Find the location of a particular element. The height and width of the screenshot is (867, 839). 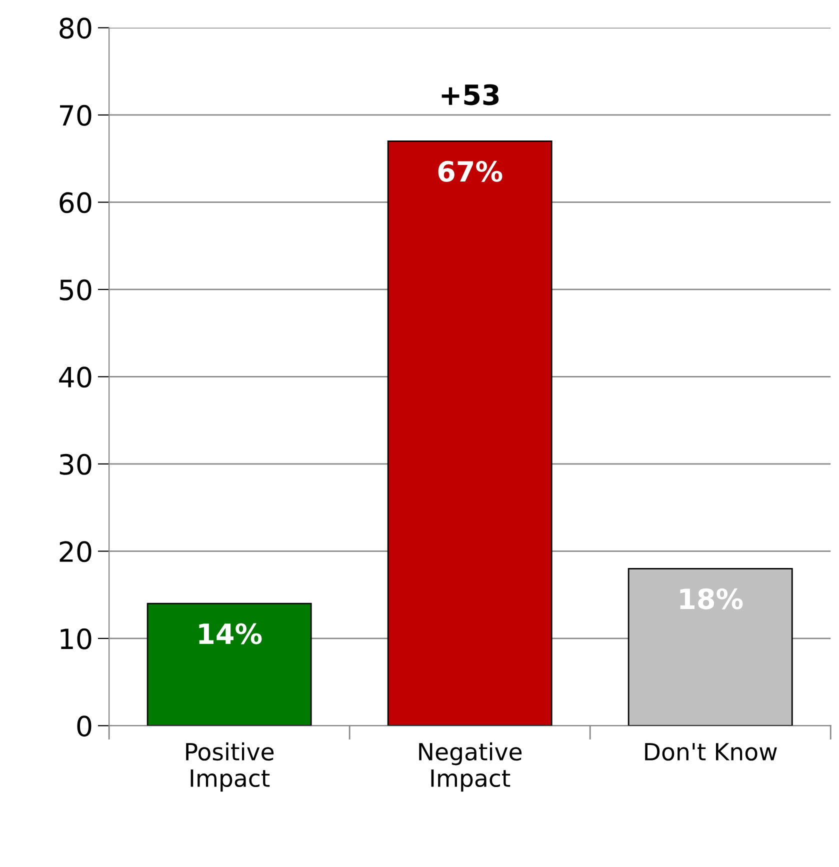

y-tick-label: 60 is located at coordinates (76, 203).